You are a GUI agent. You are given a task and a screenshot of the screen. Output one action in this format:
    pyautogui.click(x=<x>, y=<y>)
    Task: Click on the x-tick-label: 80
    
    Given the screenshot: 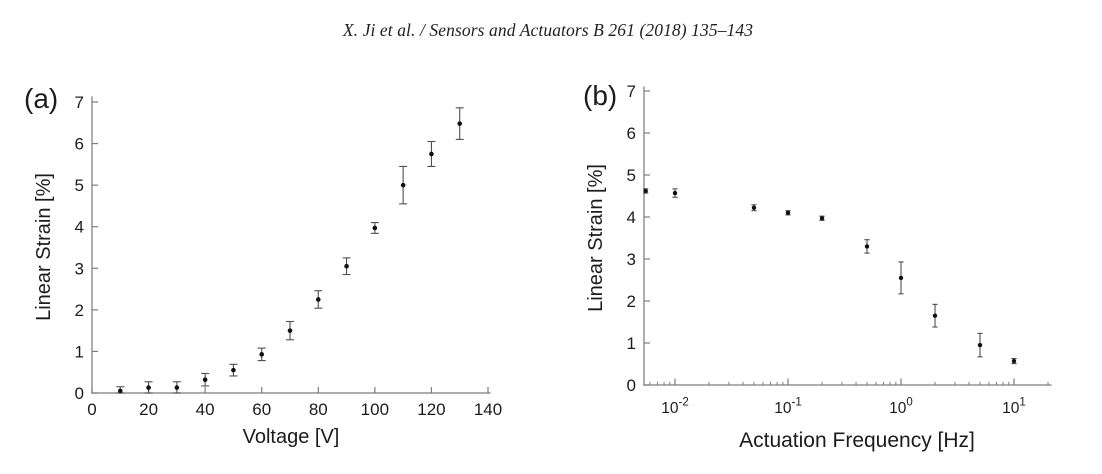 What is the action you would take?
    pyautogui.click(x=318, y=409)
    